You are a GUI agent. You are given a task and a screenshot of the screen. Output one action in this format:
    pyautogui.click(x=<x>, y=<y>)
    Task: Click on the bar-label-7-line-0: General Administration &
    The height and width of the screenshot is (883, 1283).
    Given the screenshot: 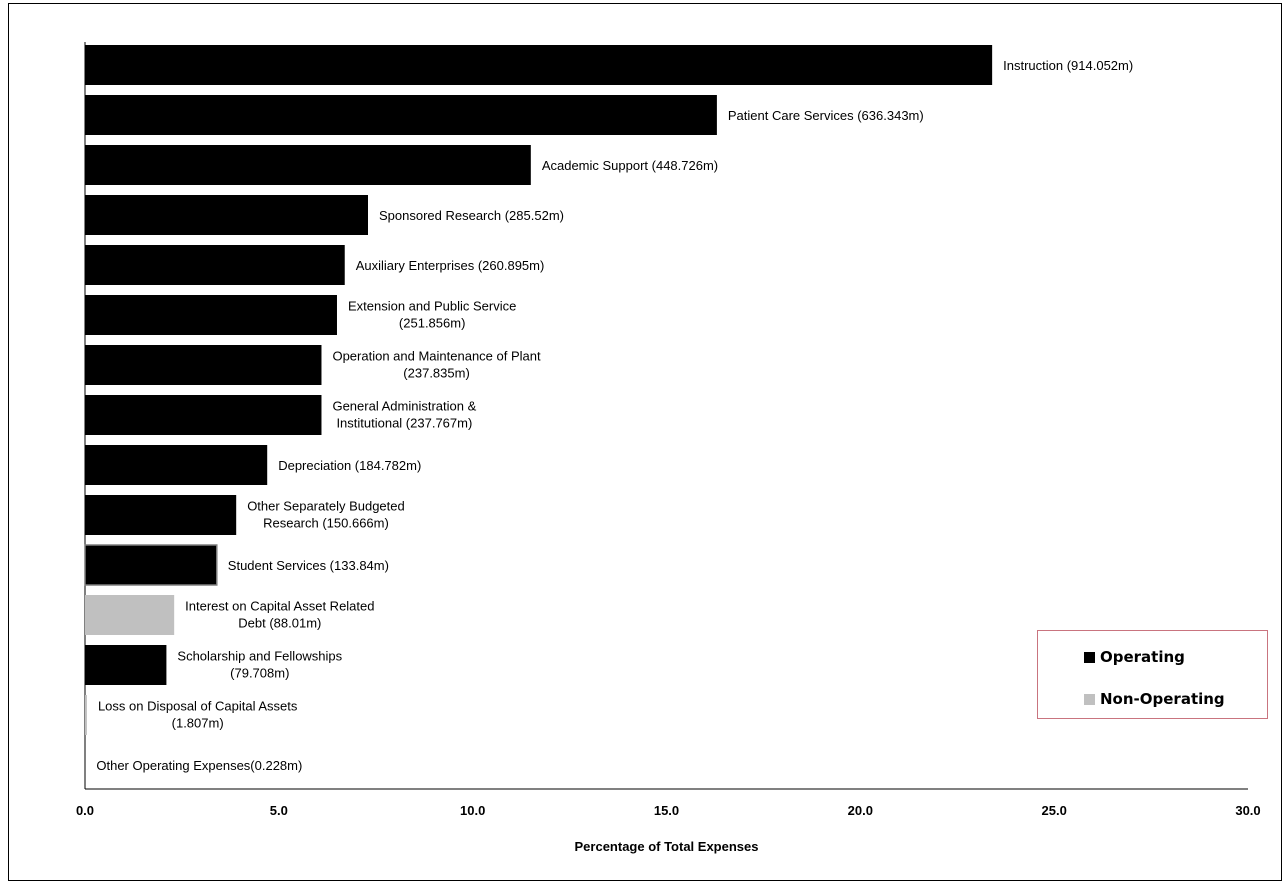 What is the action you would take?
    pyautogui.click(x=404, y=406)
    